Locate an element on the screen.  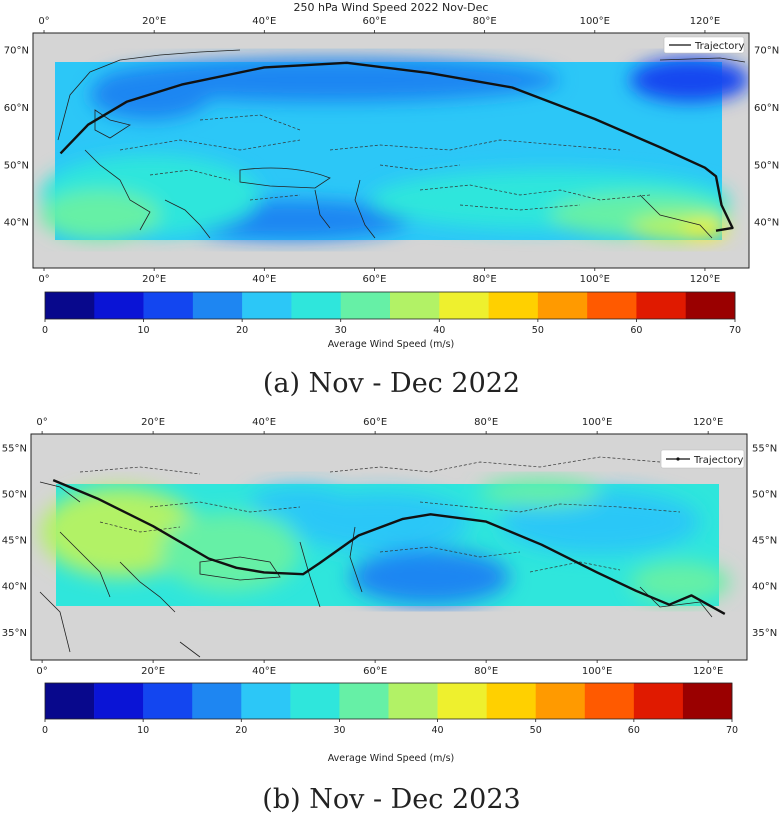
caption-2023: (b) Nov - Dec 2023 is located at coordinates (391, 799).